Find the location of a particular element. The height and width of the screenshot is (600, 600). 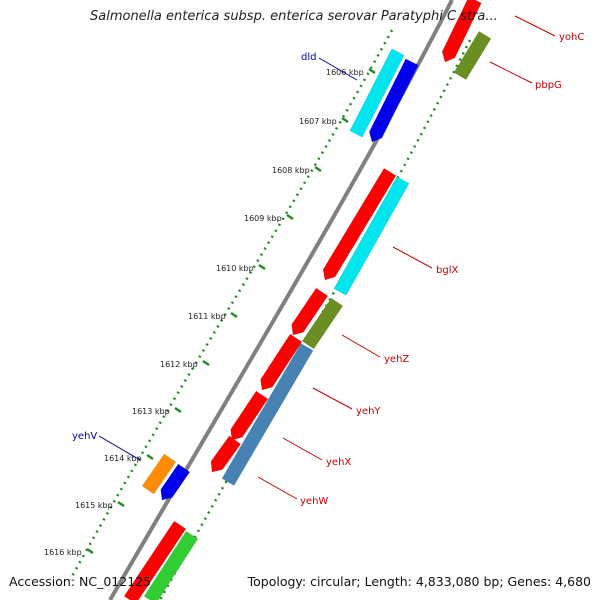

gene-label-yehw: yehW is located at coordinates (314, 501).